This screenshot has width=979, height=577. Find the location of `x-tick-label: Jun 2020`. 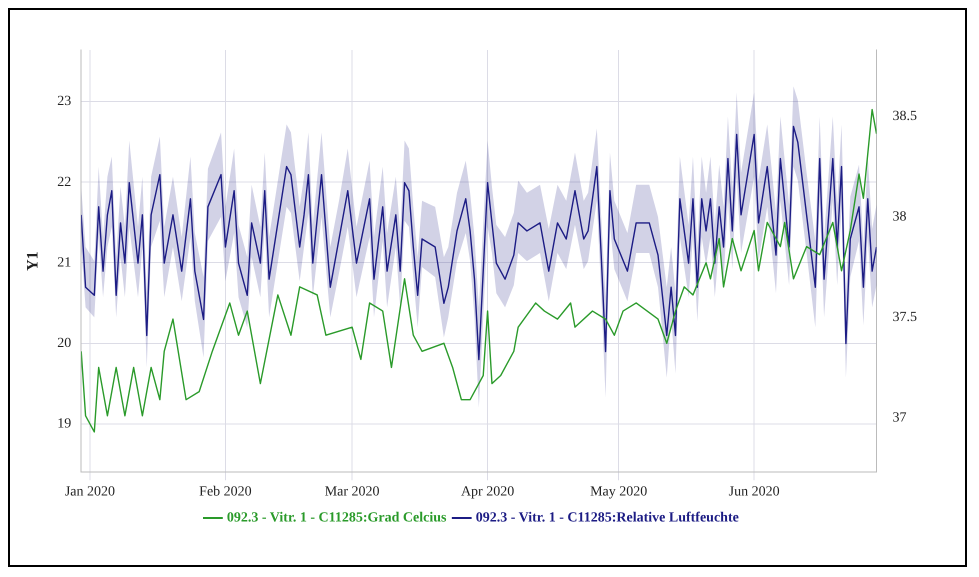

x-tick-label: Jun 2020 is located at coordinates (754, 492).